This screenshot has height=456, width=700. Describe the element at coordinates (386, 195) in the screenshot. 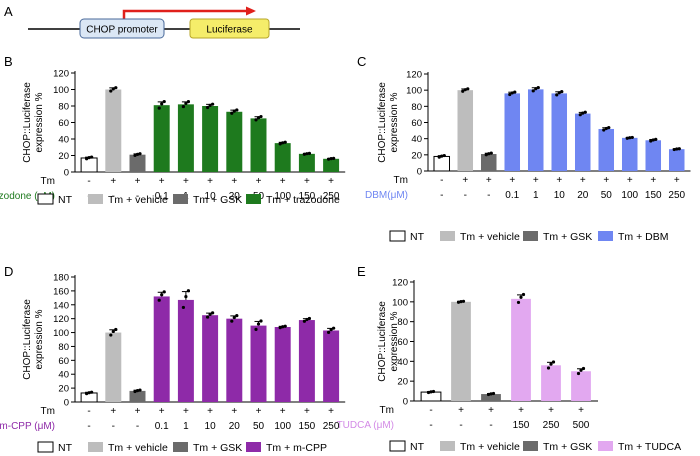

I see `dose-row-label: DBM(μM)` at that location.